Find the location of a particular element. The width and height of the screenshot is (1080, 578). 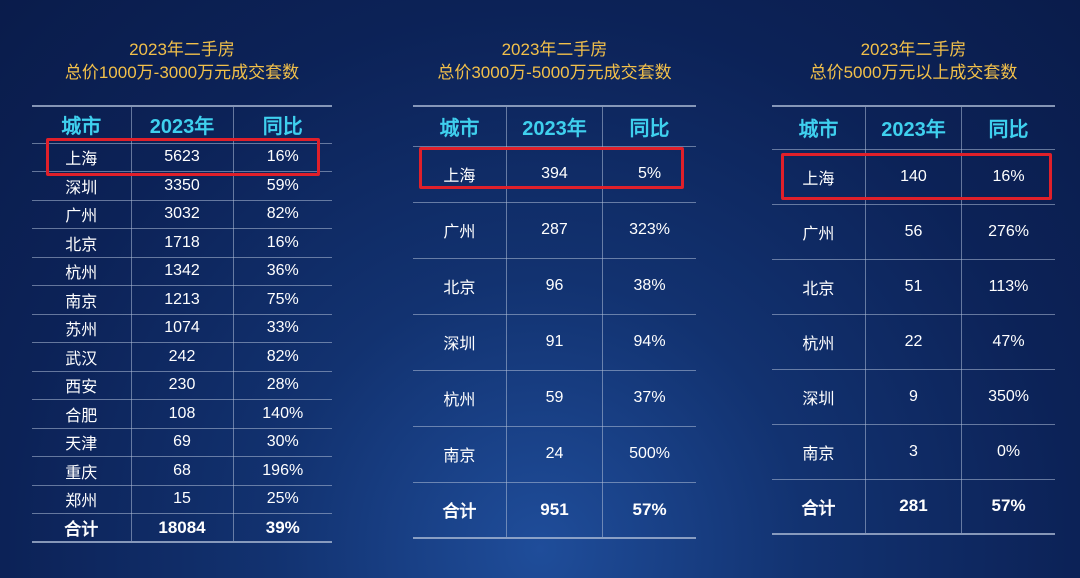

table-row: 天津 69 30% is located at coordinates (182, 442).